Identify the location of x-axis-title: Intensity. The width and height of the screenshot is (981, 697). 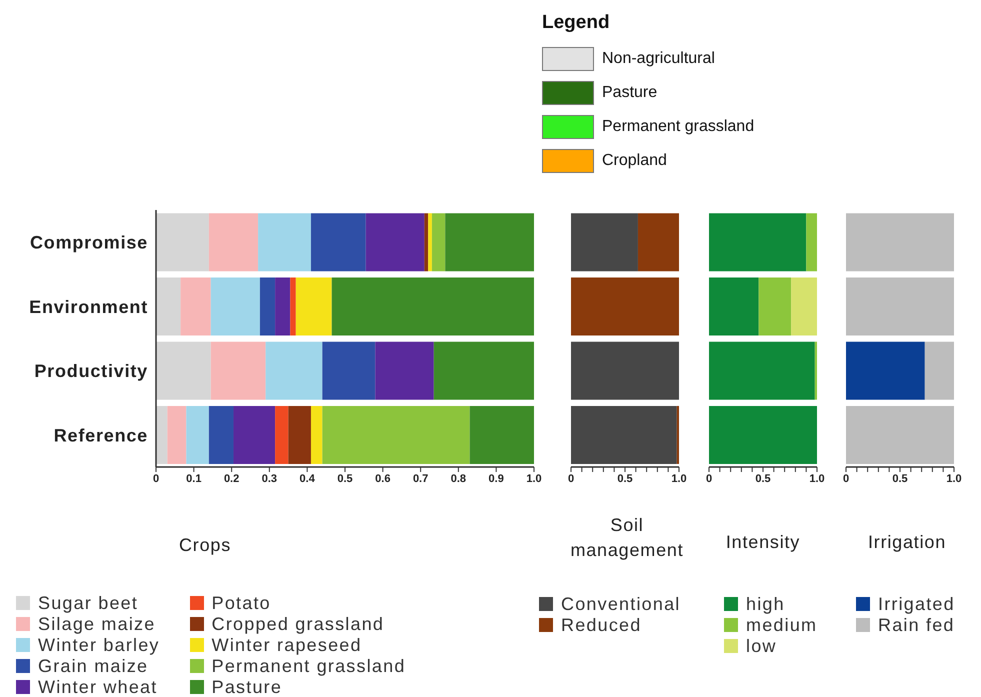
(763, 542).